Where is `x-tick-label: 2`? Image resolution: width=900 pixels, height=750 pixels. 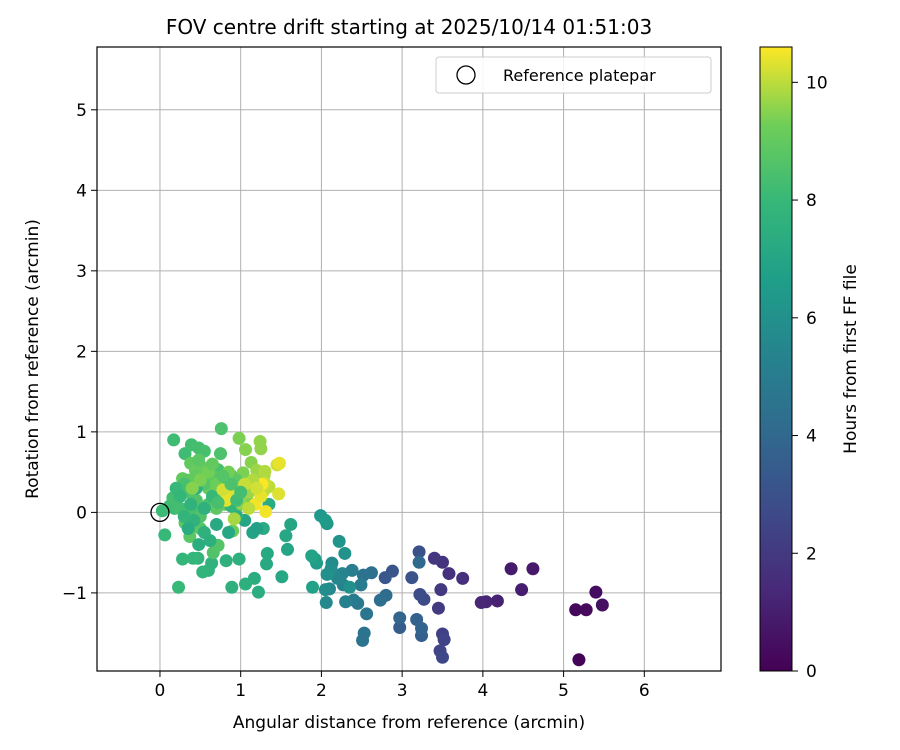
x-tick-label: 2 is located at coordinates (321, 691).